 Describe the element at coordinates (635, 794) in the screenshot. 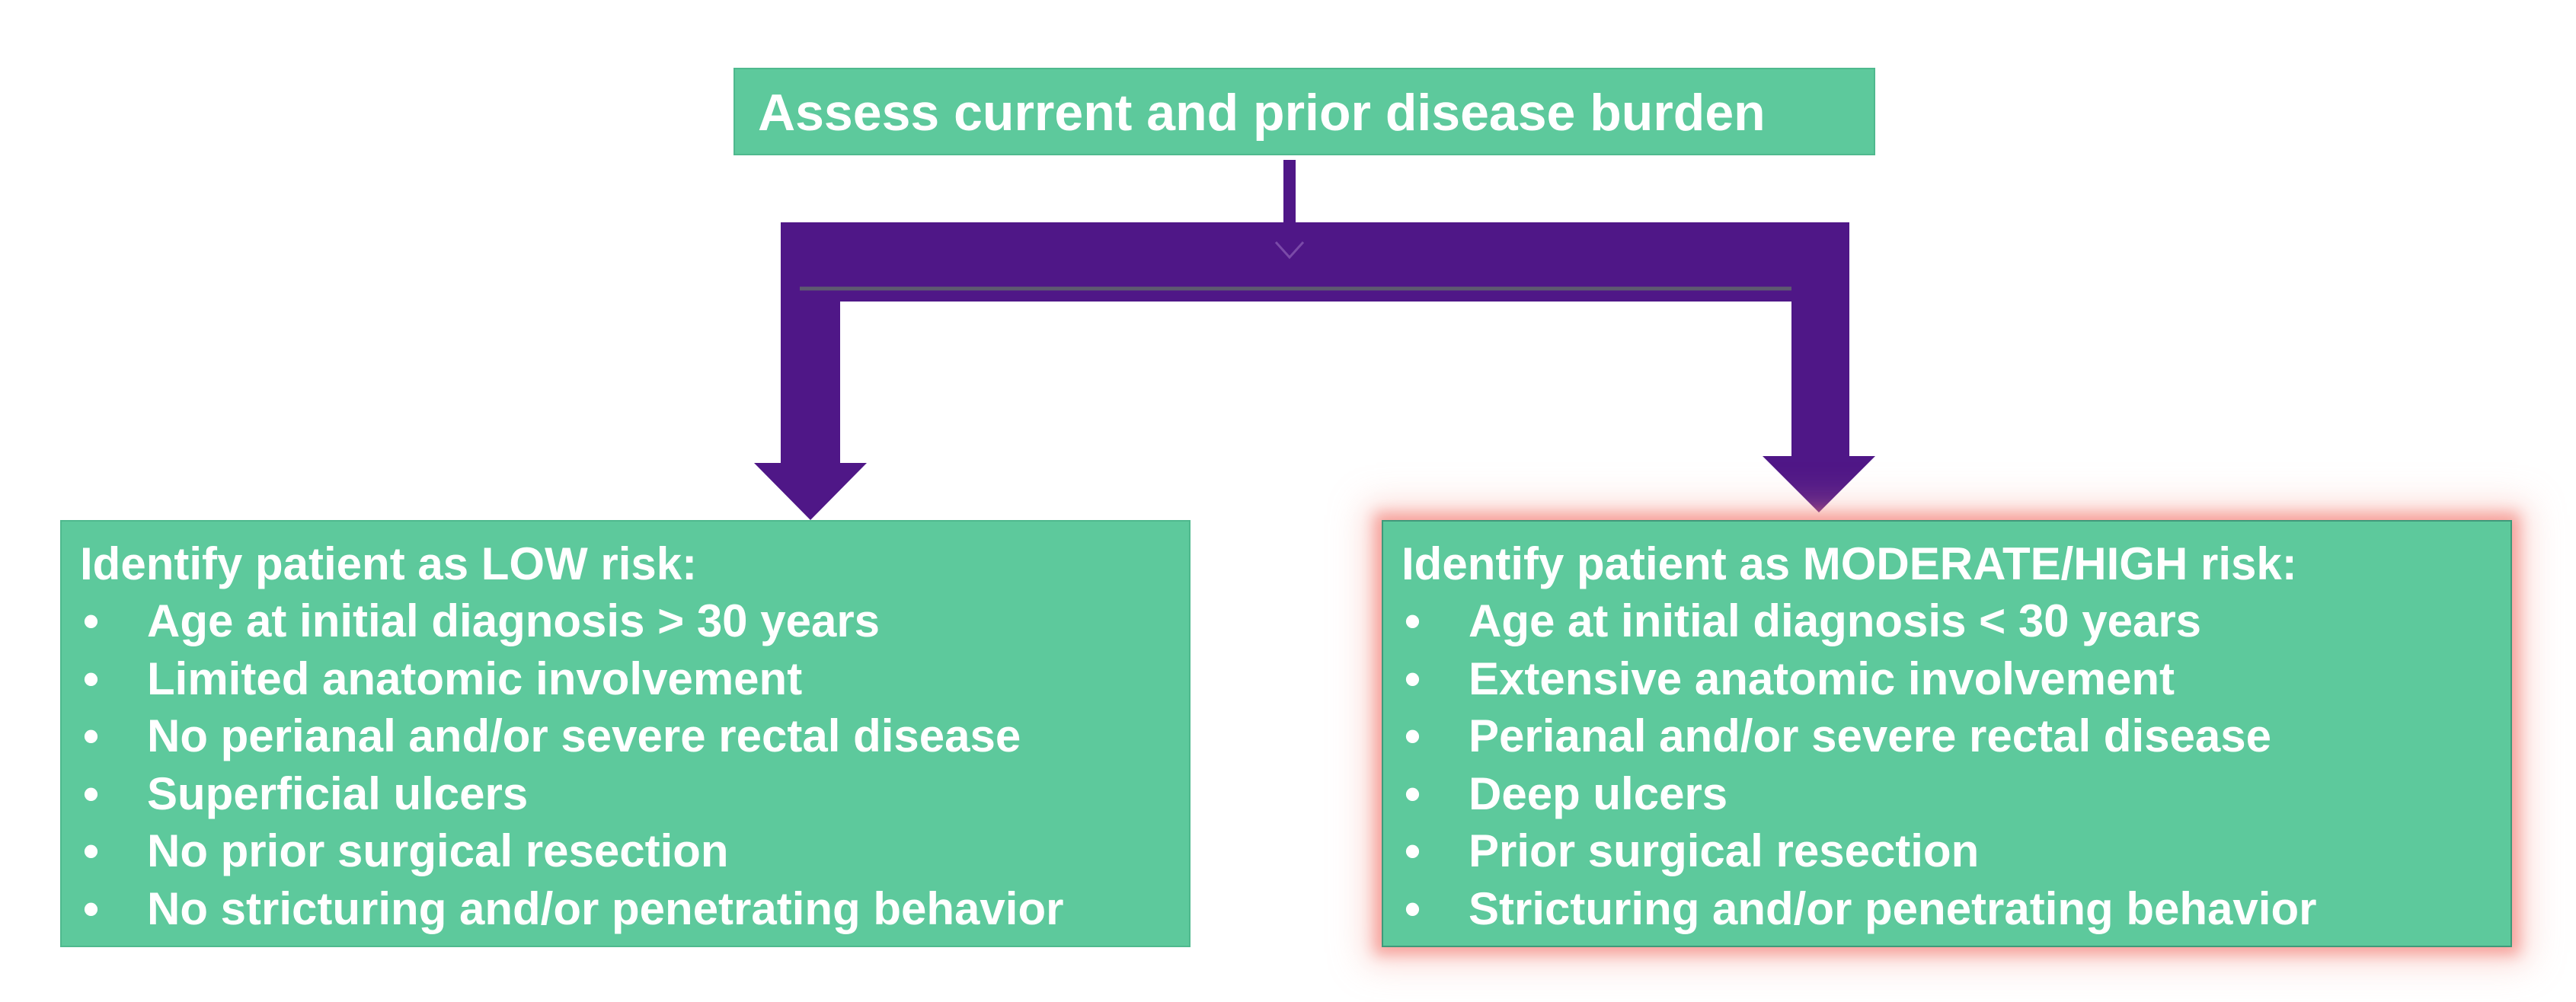

I see `list-item: • Superficial ulcers` at that location.